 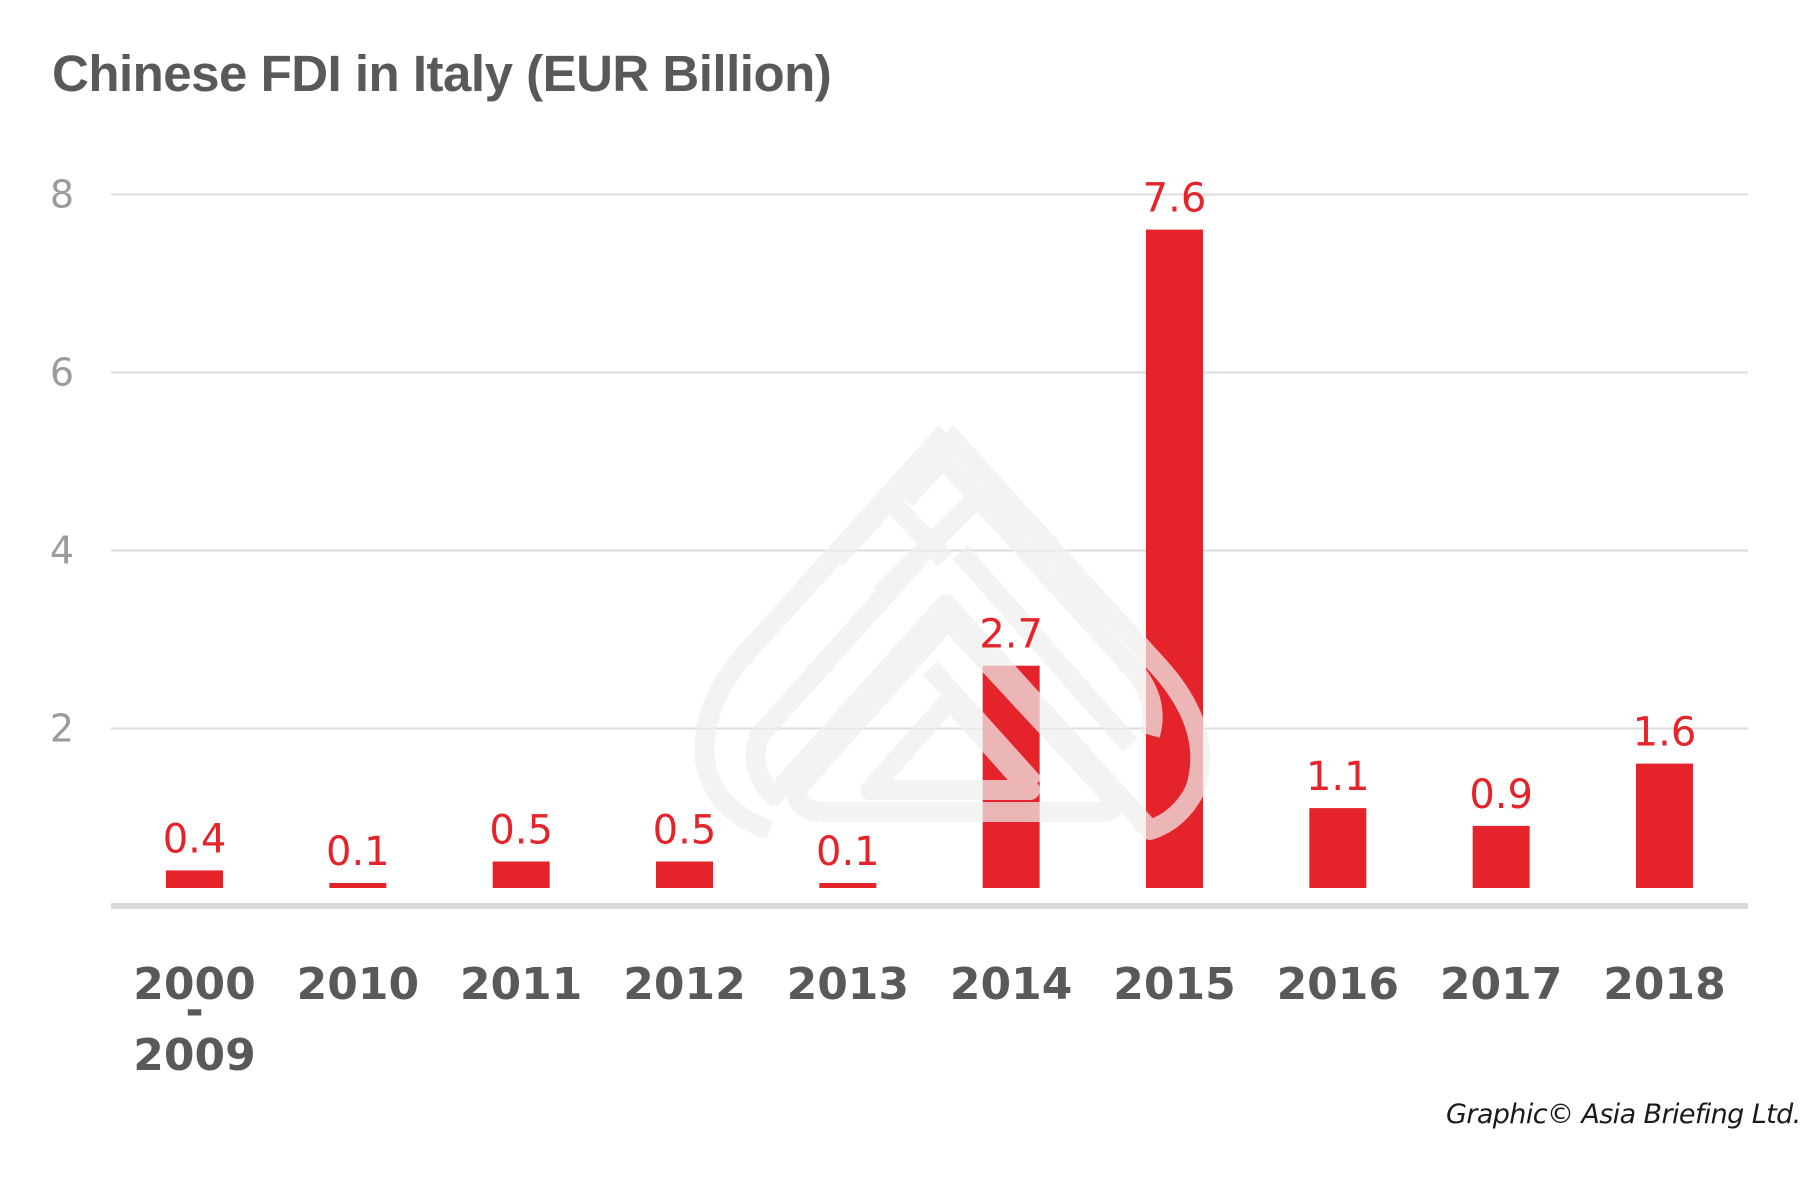 What do you see at coordinates (952, 632) in the screenshot?
I see `watermark-logo-icon` at bounding box center [952, 632].